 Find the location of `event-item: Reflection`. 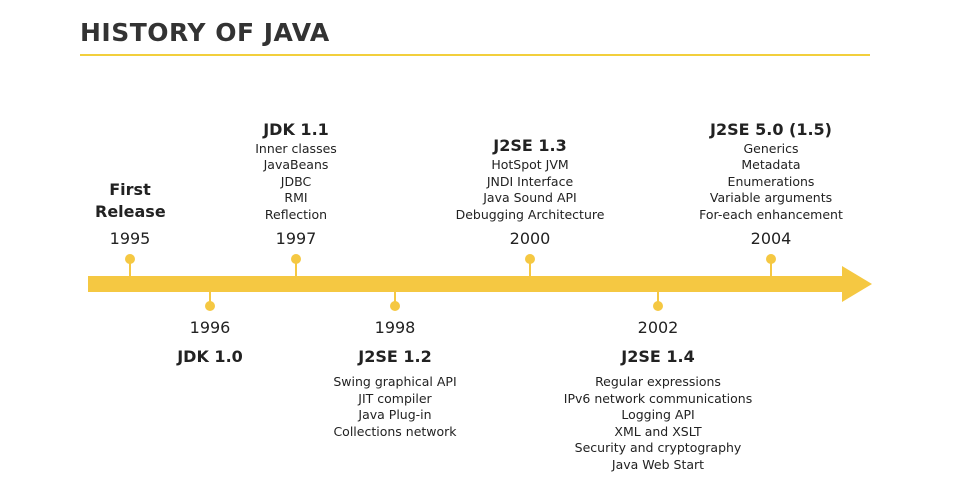

event-item: Reflection is located at coordinates (296, 214).